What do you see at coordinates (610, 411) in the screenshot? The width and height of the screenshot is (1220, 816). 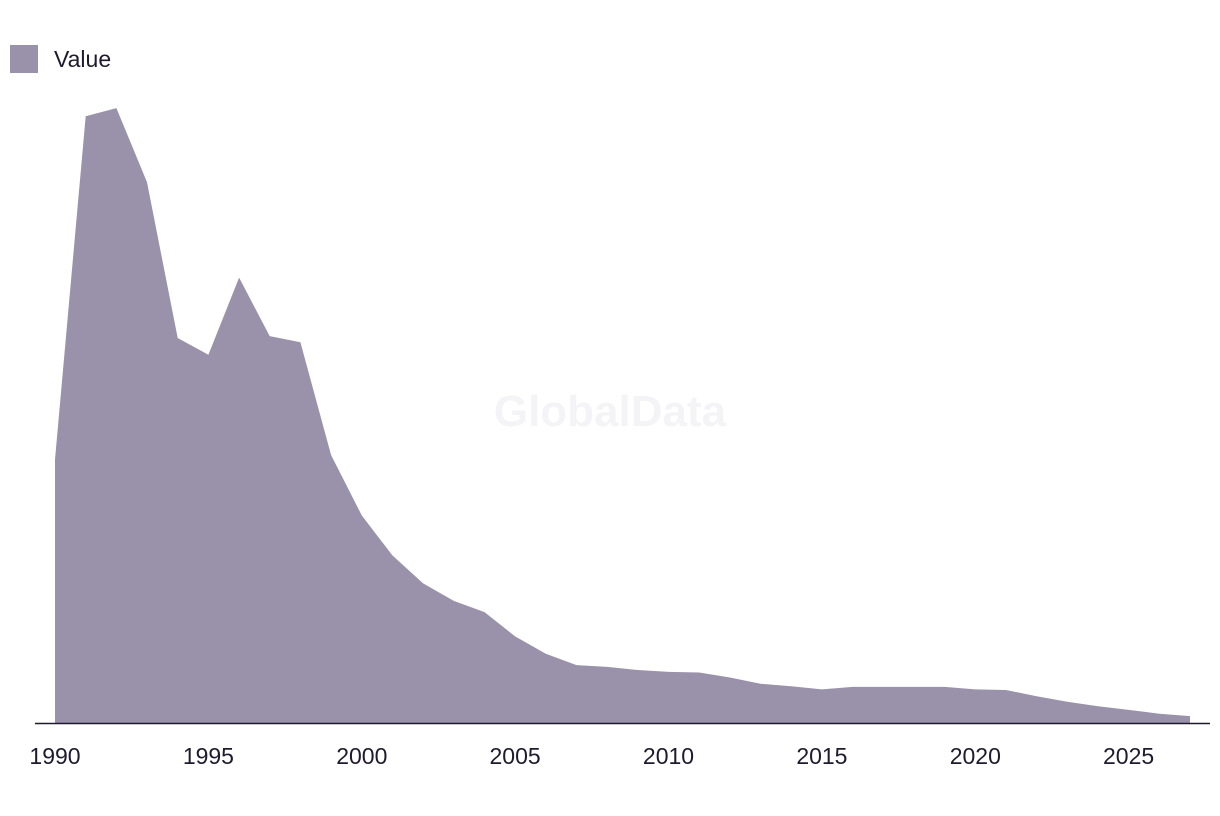 I see `watermark-logo: GlobalData` at bounding box center [610, 411].